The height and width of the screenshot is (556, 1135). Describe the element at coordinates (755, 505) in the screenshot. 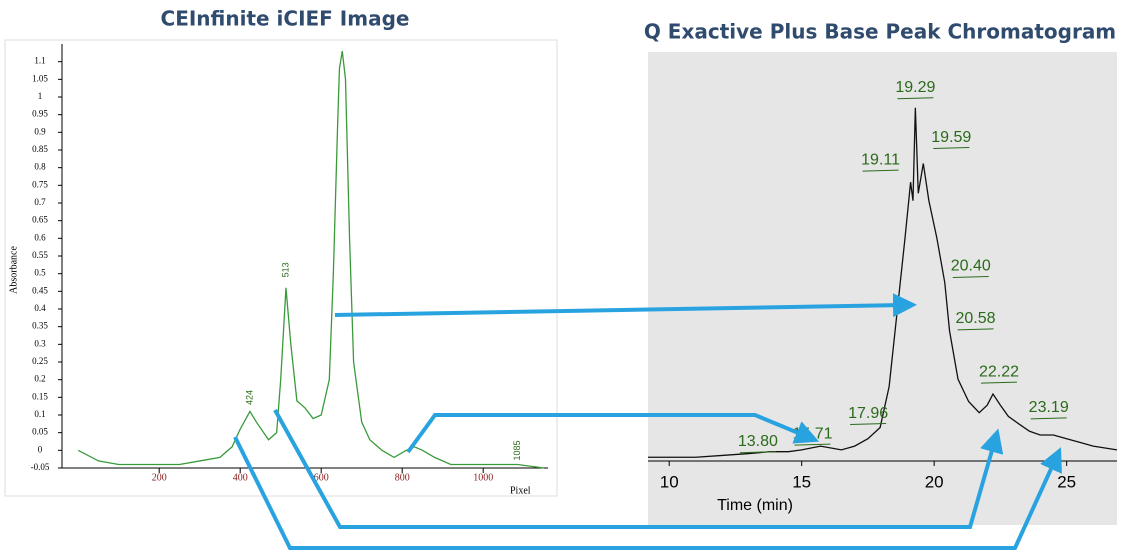

I see `x-axis-label: Time (min)` at that location.